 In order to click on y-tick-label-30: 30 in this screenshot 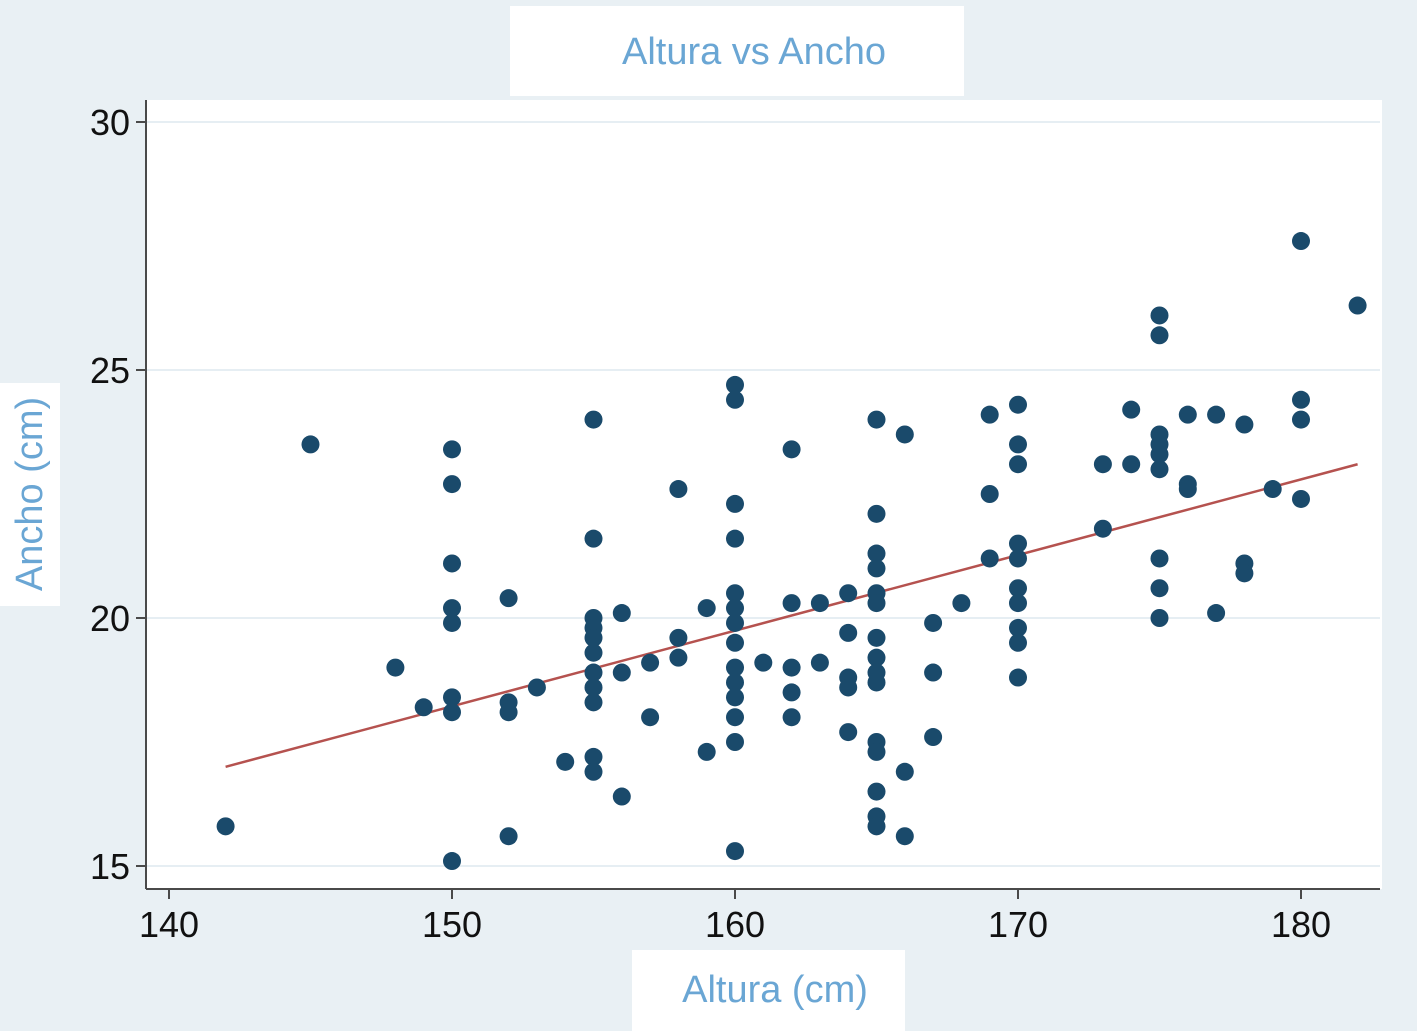, I will do `click(110, 122)`.